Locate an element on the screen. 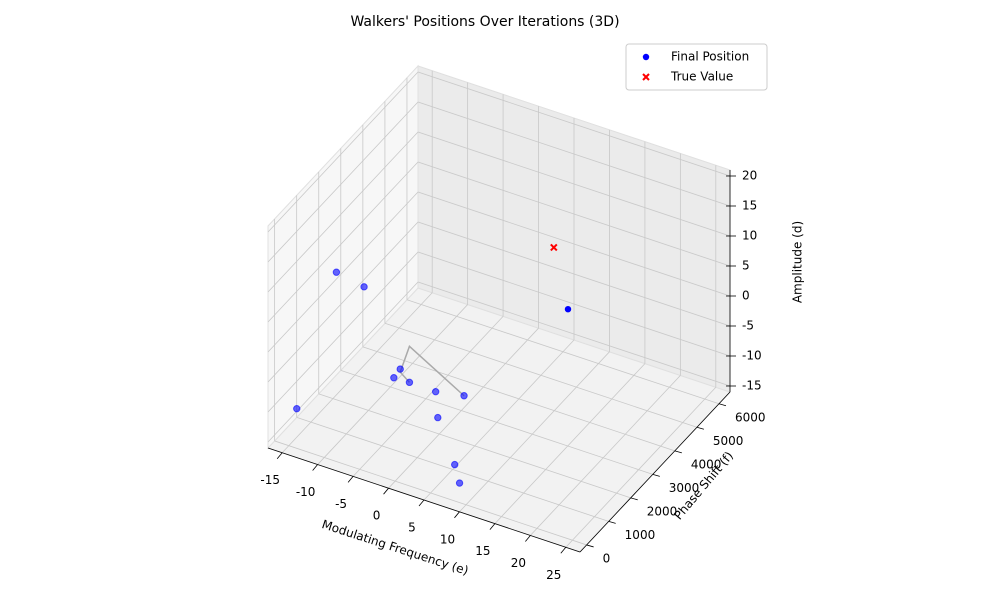 This screenshot has width=1000, height=600. z-tick-label: 15 is located at coordinates (749, 206).